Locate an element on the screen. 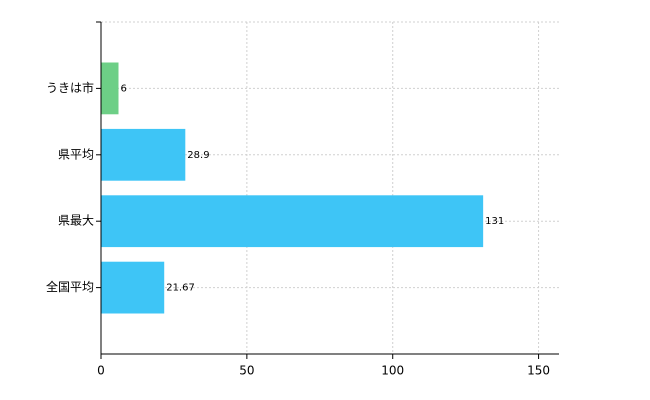  y-tick-label: 全国平均 is located at coordinates (70, 286).